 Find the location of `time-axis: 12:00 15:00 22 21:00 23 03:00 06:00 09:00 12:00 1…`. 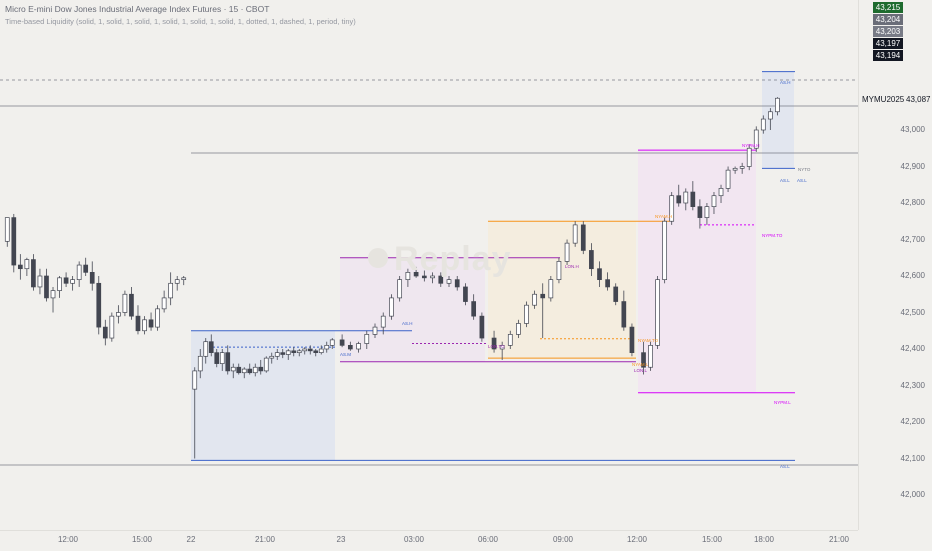

time-axis: 12:00 15:00 22 21:00 23 03:00 06:00 09:00 12:00 1… is located at coordinates (429, 540).